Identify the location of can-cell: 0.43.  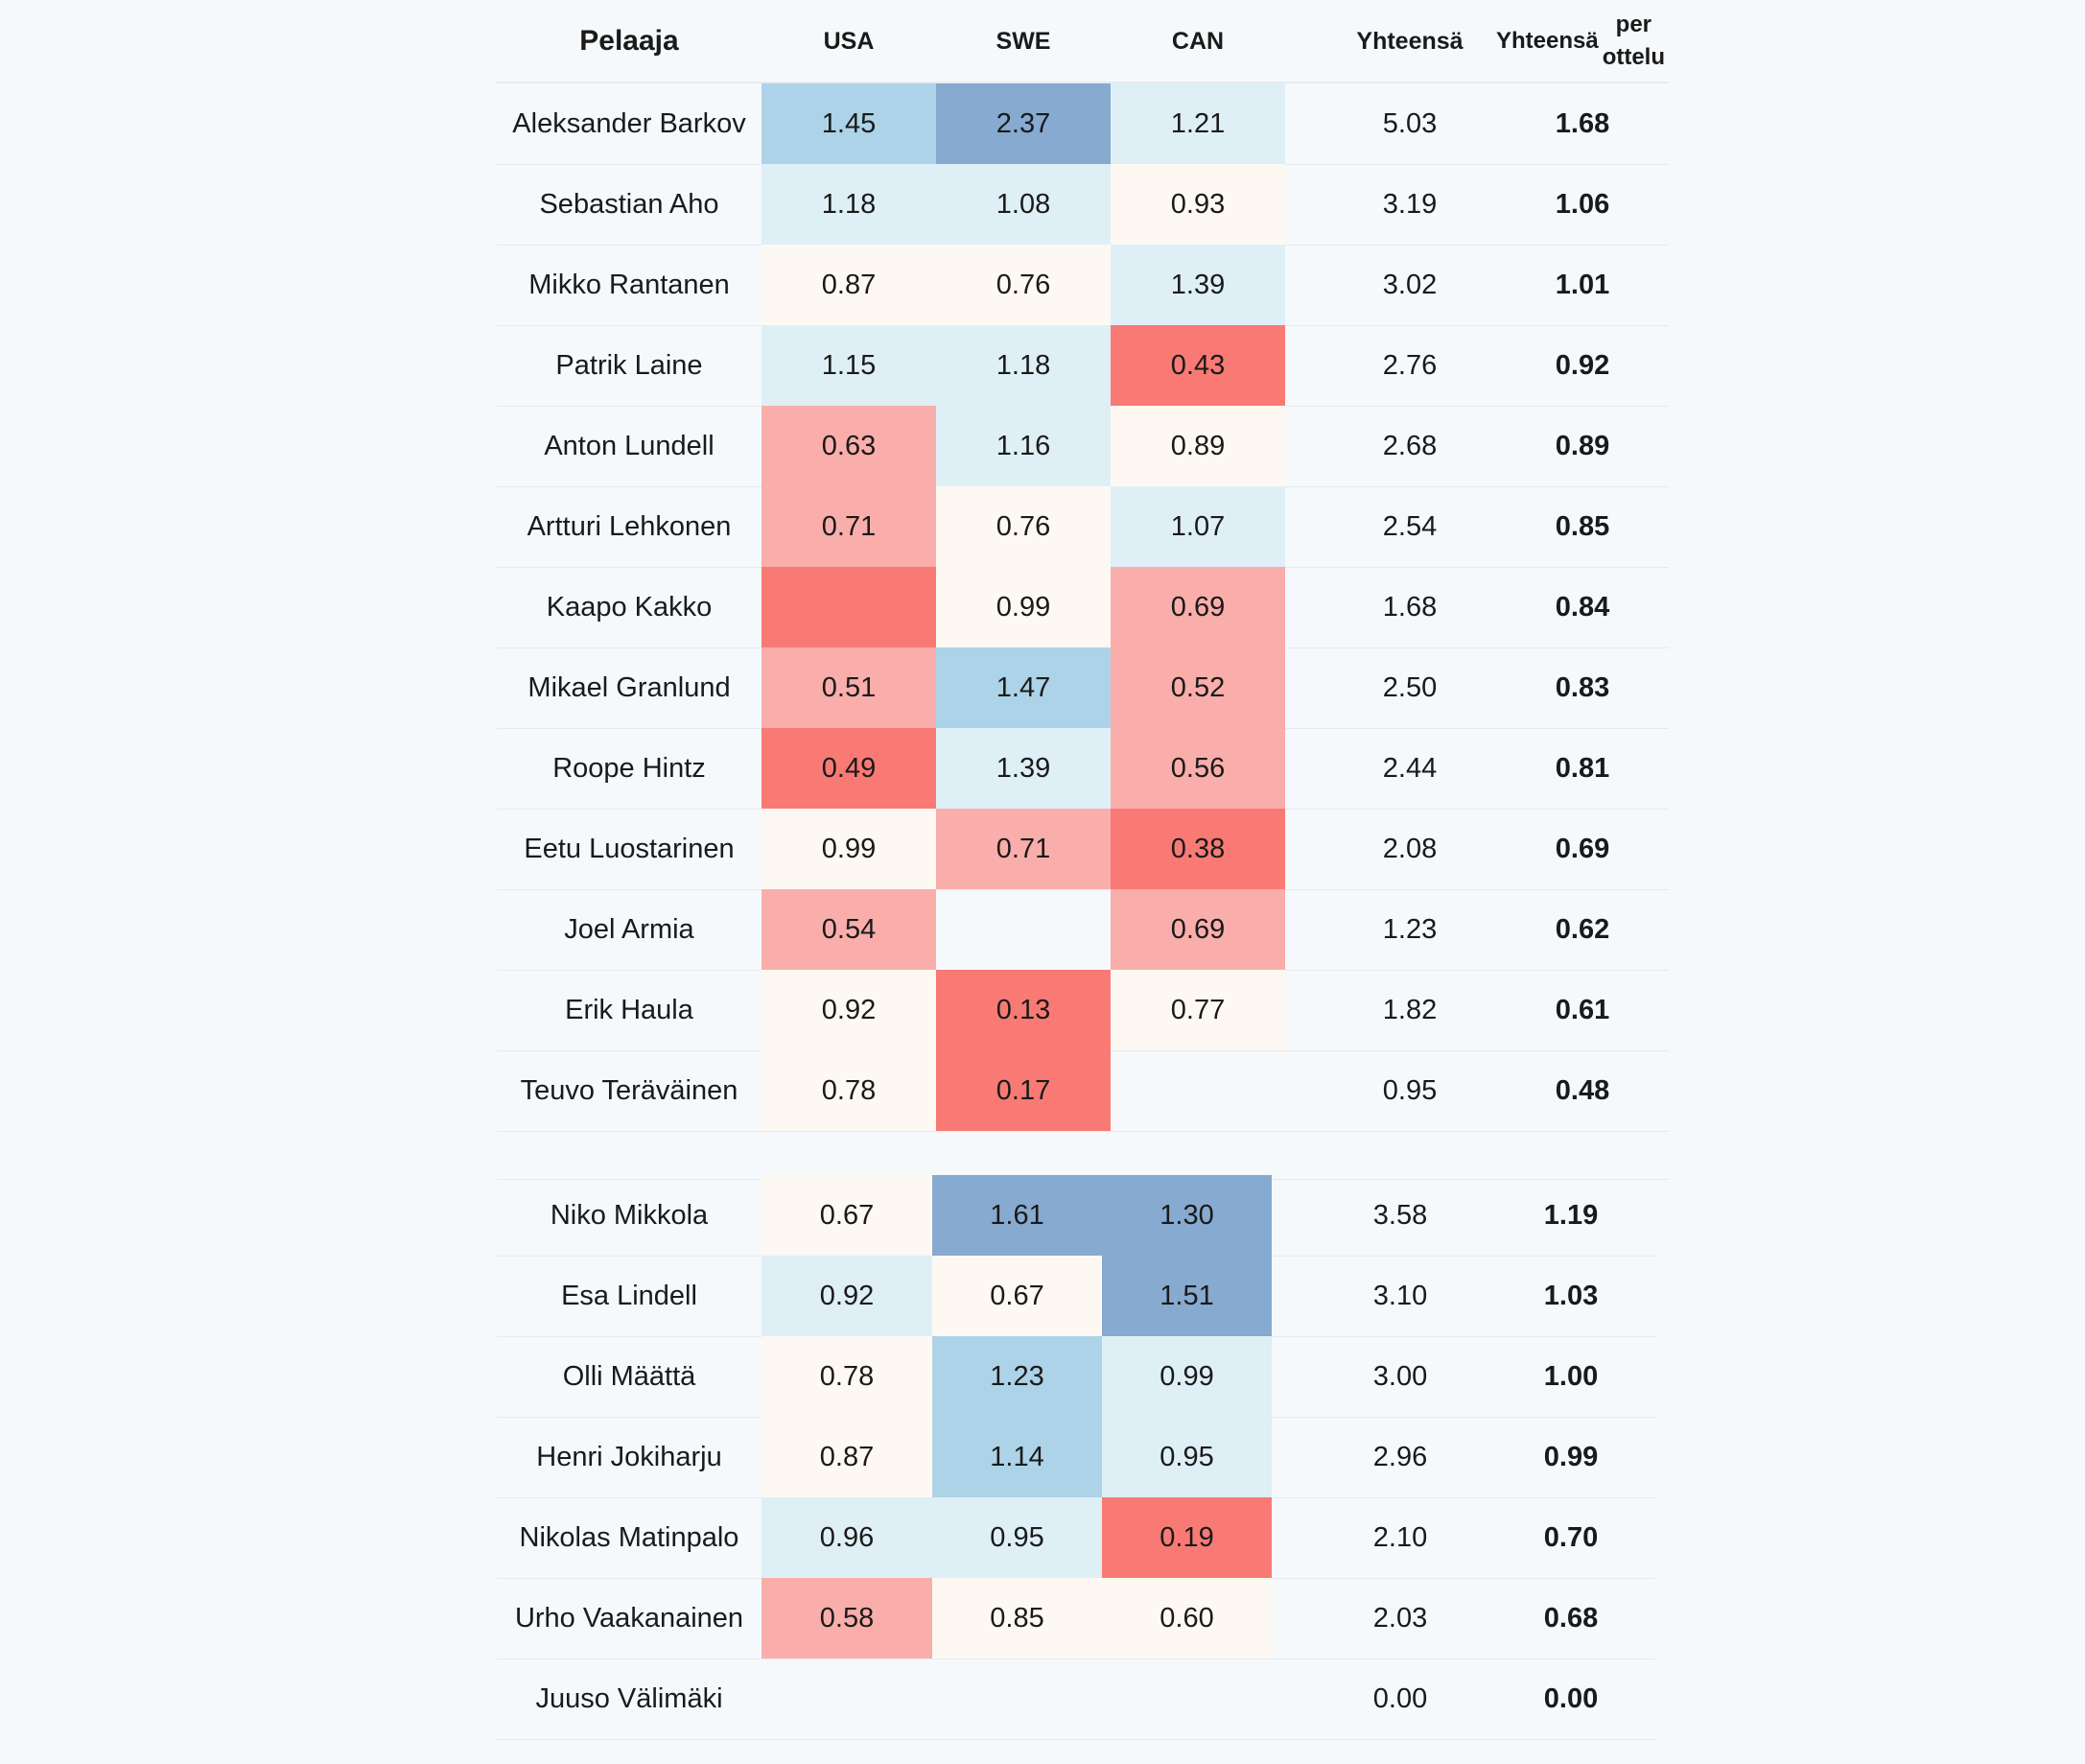
(1198, 365).